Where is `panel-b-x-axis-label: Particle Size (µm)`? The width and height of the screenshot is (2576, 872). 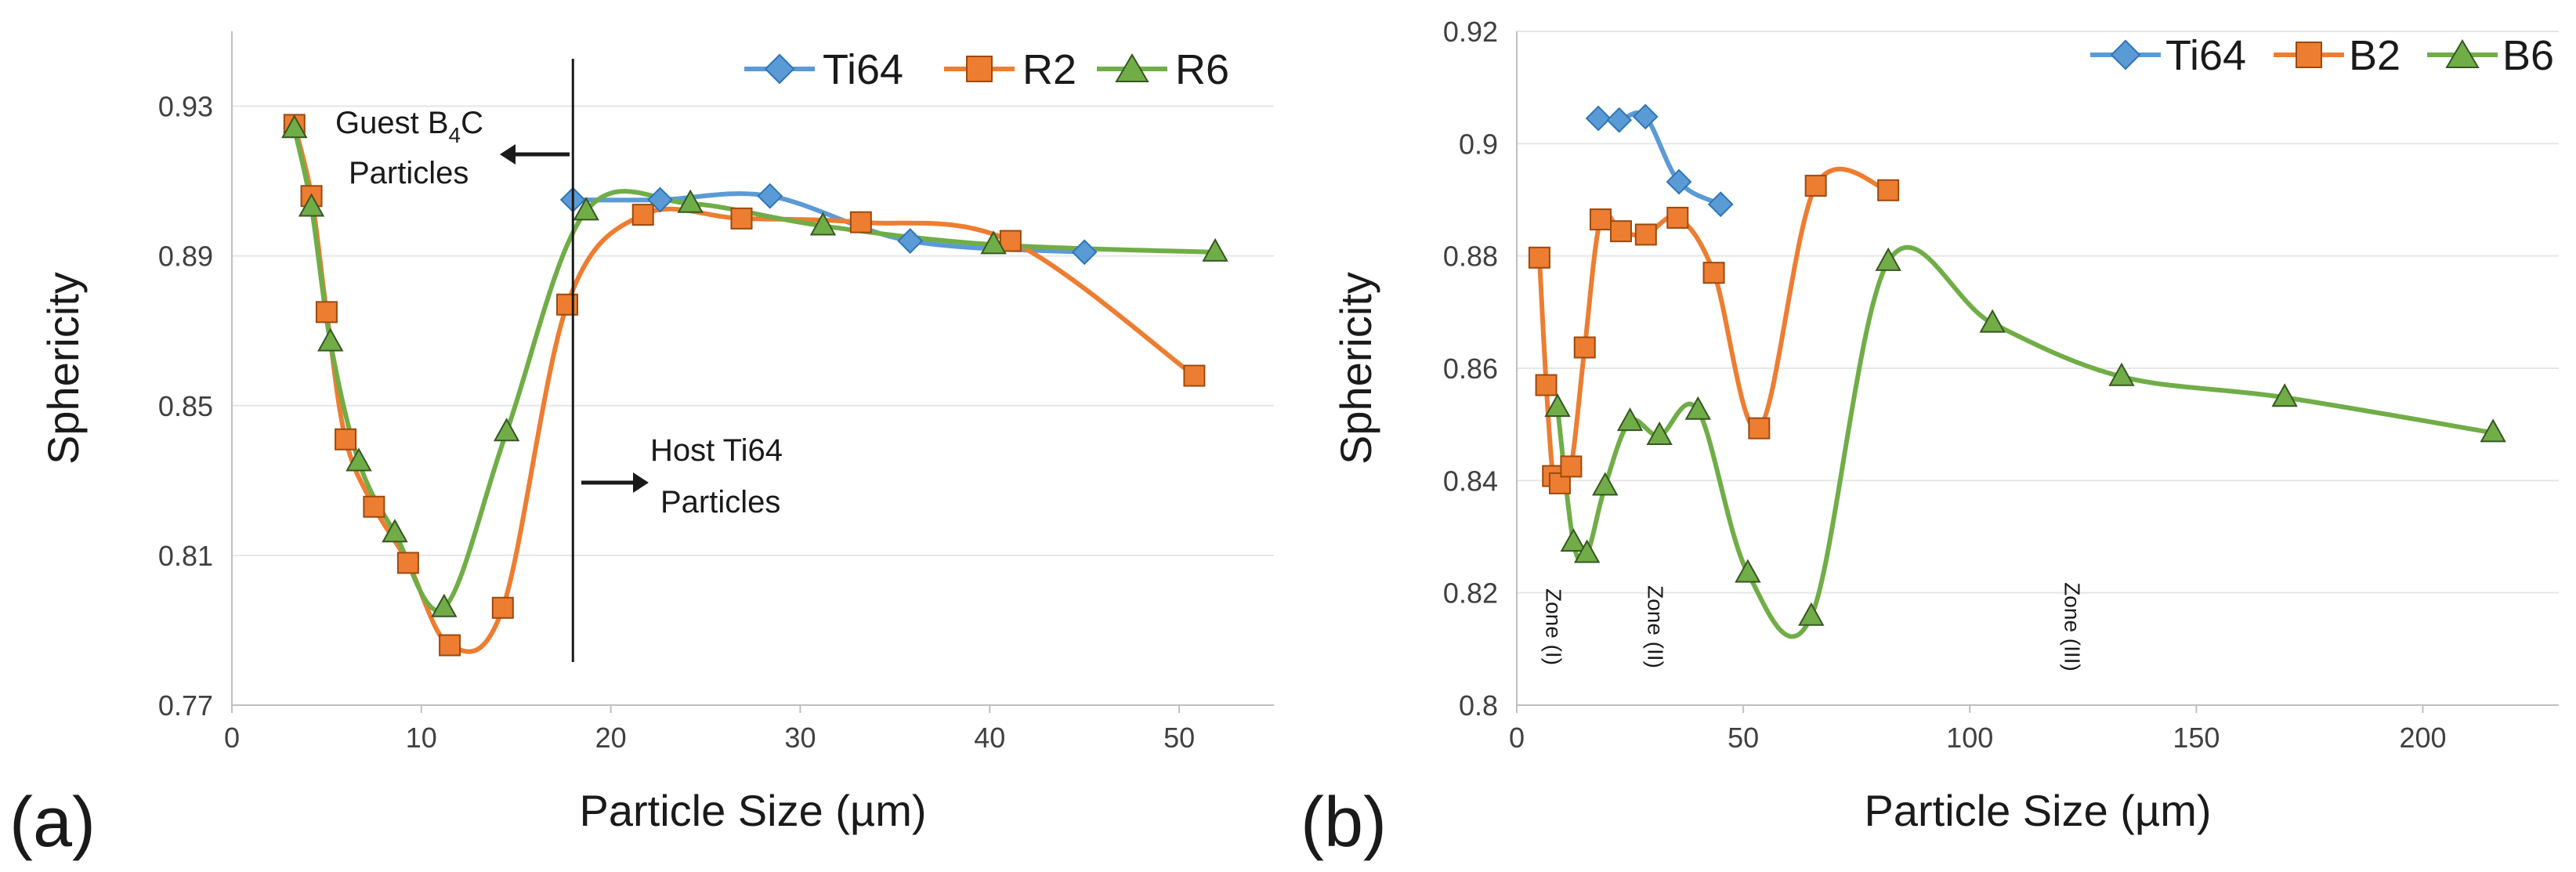 panel-b-x-axis-label: Particle Size (µm) is located at coordinates (2039, 811).